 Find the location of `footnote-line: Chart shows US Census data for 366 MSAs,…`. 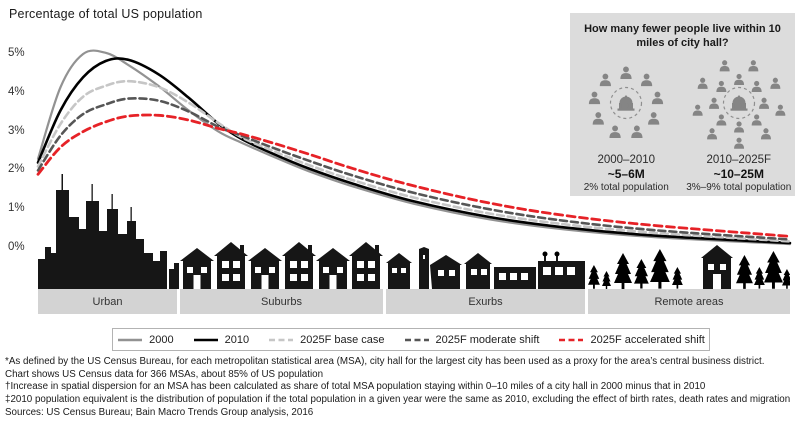

footnote-line: Chart shows US Census data for 366 MSAs,… is located at coordinates (164, 374).